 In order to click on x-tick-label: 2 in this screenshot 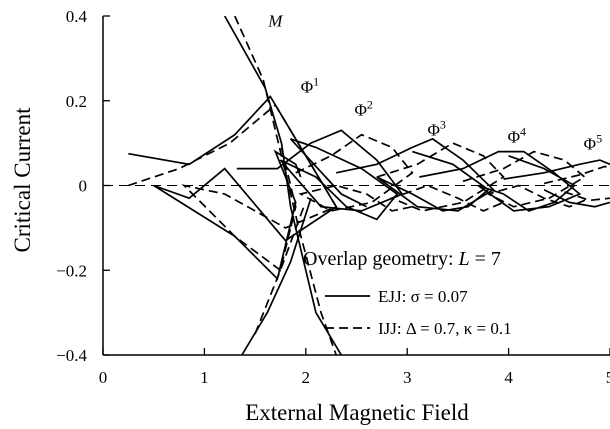, I will do `click(306, 377)`.